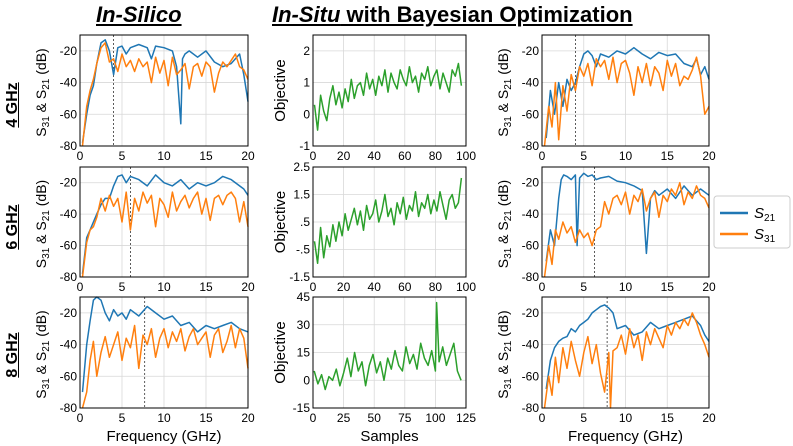  What do you see at coordinates (668, 287) in the screenshot?
I see `insitu-6ghz-xtick-label: 15` at bounding box center [668, 287].